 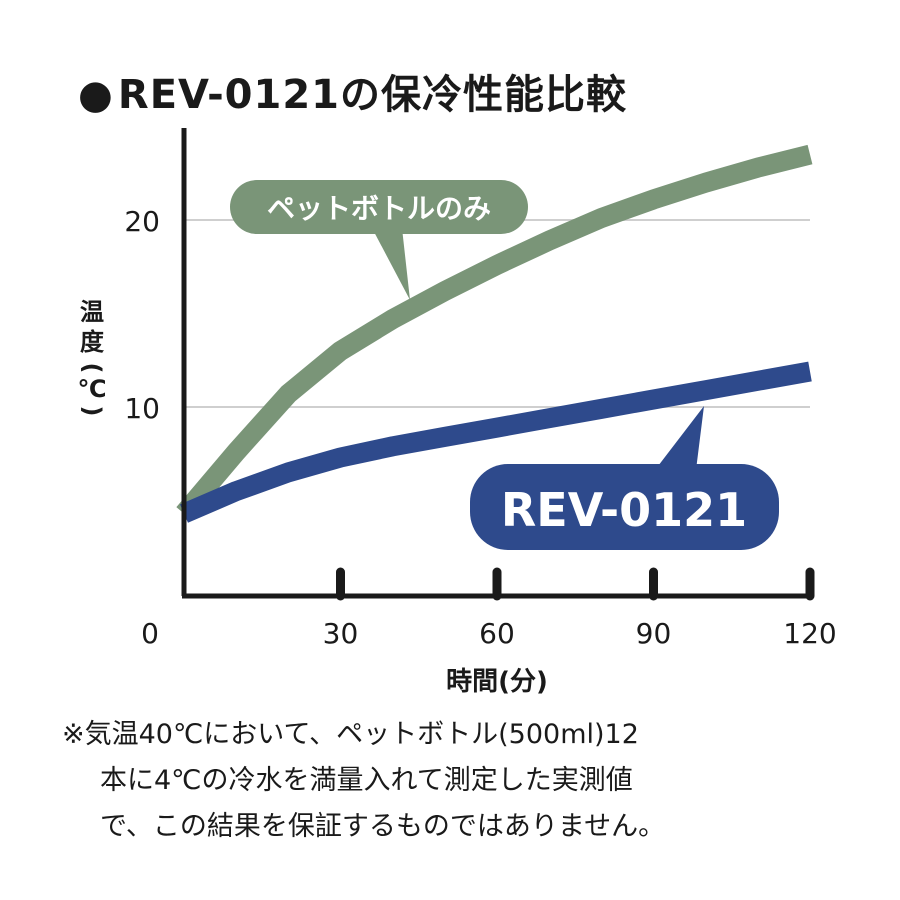 I want to click on note-line-1: ※気温40℃において、ペットボトル(500ml)12, so click(x=350, y=734).